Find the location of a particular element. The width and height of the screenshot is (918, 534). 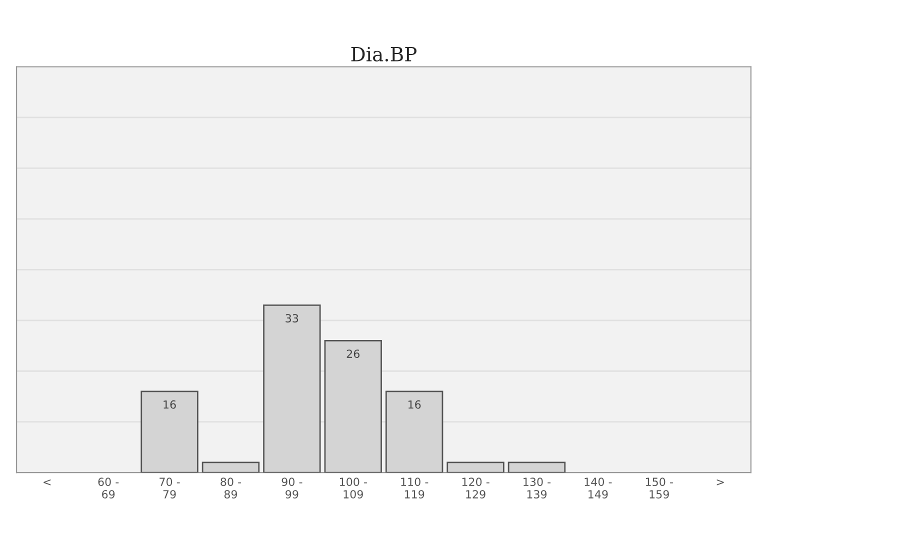

x-tick-label: 80 - 89 is located at coordinates (231, 488).